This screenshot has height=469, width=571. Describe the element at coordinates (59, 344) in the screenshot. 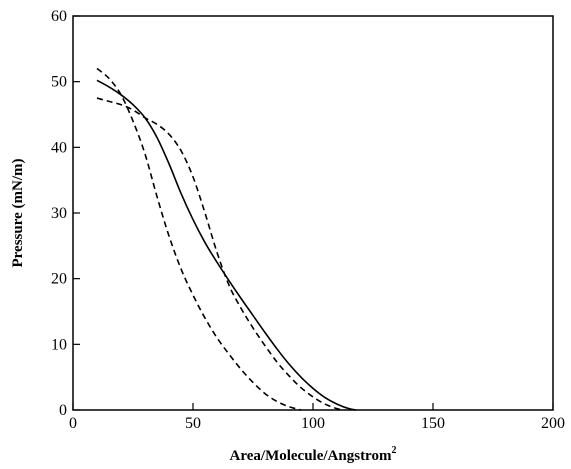

I see `y-tick-label: 10` at that location.